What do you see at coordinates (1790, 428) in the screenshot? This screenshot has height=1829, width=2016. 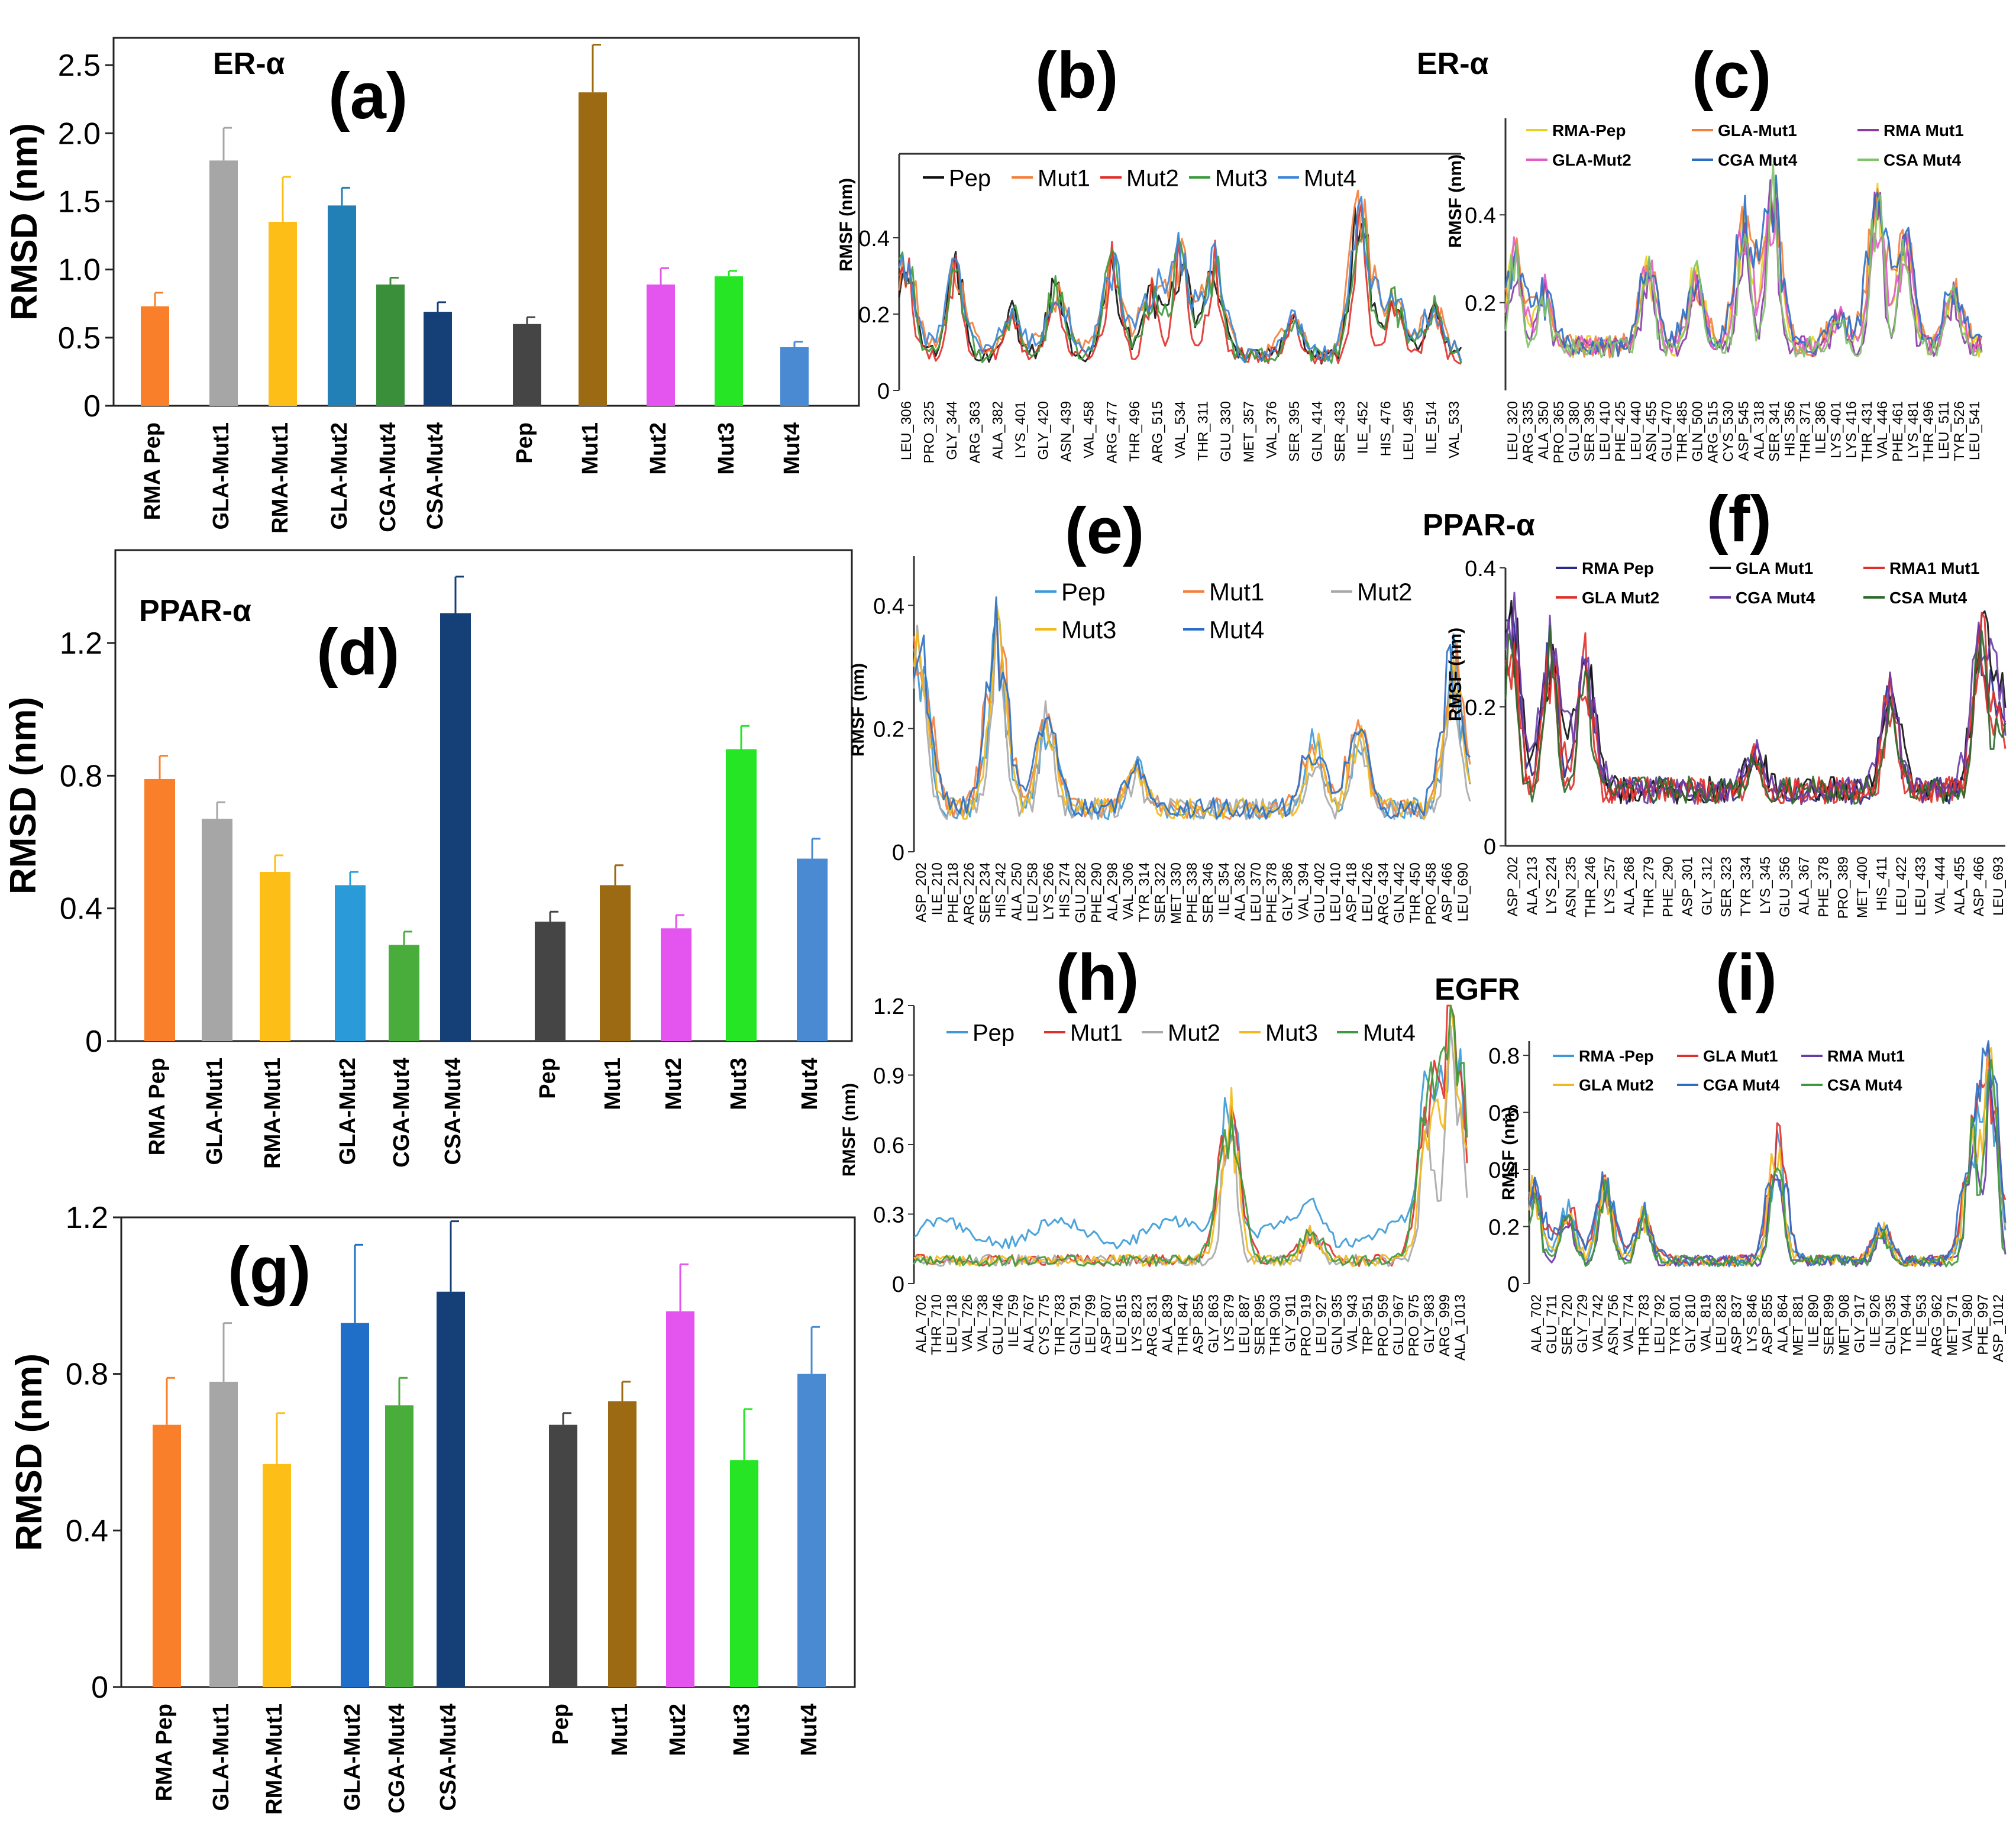 I see `x-tick-label: HIS_356` at bounding box center [1790, 428].